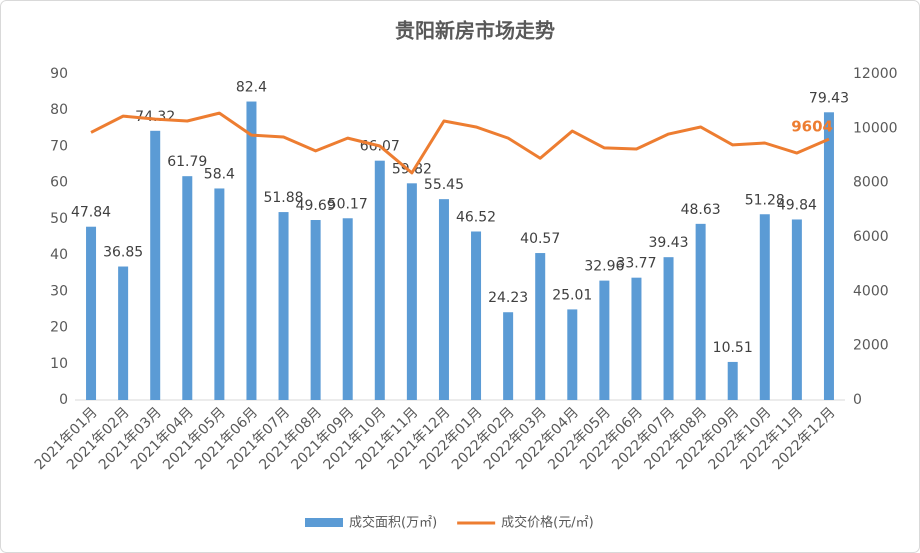 The image size is (920, 553). Describe the element at coordinates (91, 213) in the screenshot. I see `bar-value-label: 47.84` at that location.